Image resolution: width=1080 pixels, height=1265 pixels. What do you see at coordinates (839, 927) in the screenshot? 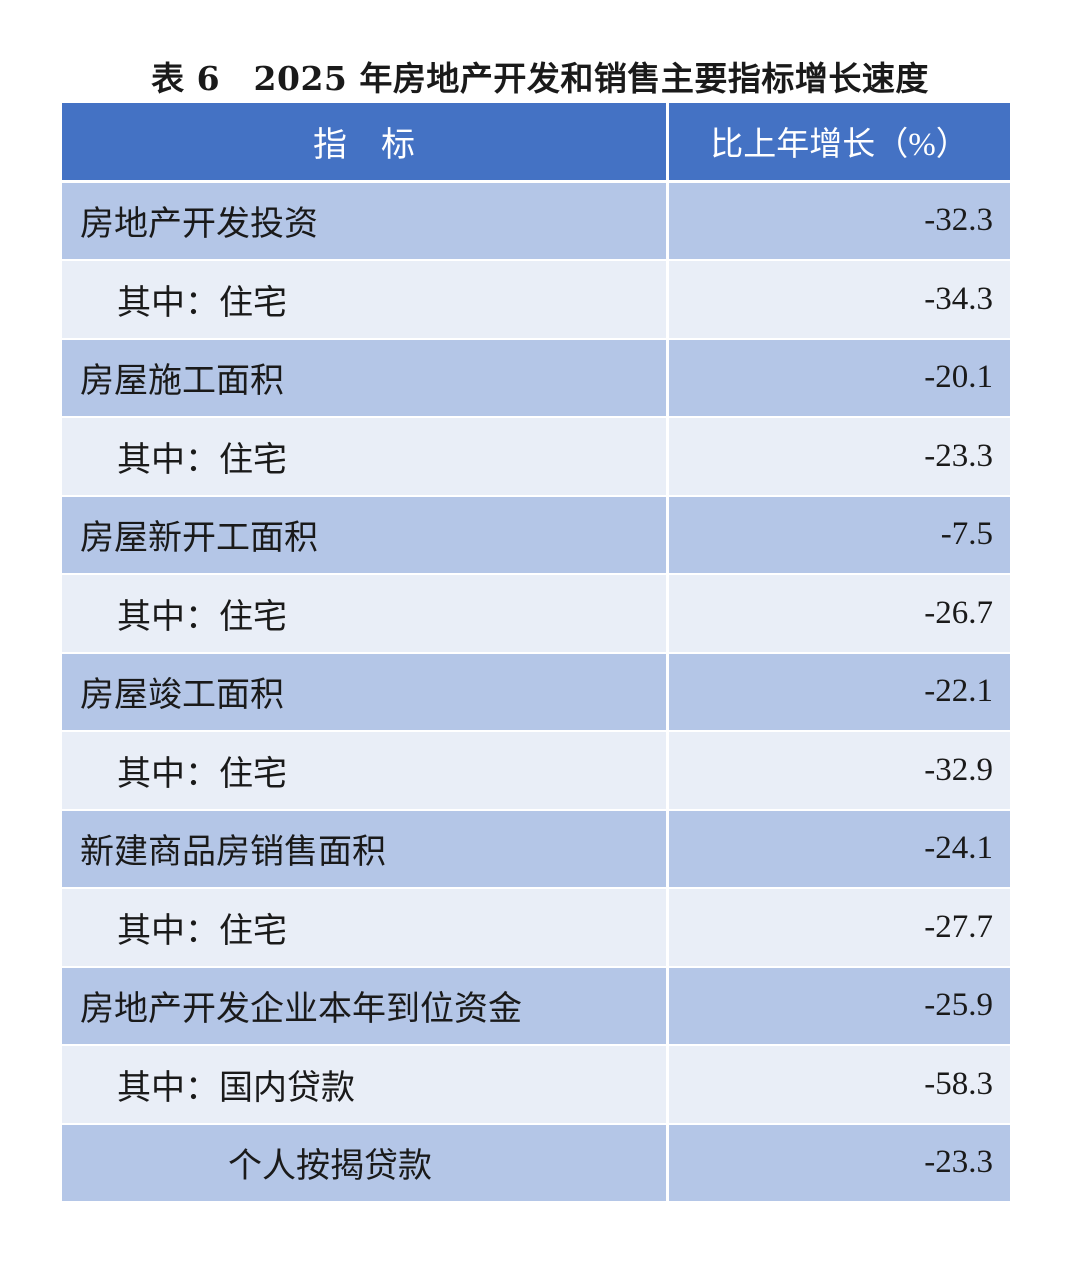
I see `growth-cell: -27.7` at bounding box center [839, 927].